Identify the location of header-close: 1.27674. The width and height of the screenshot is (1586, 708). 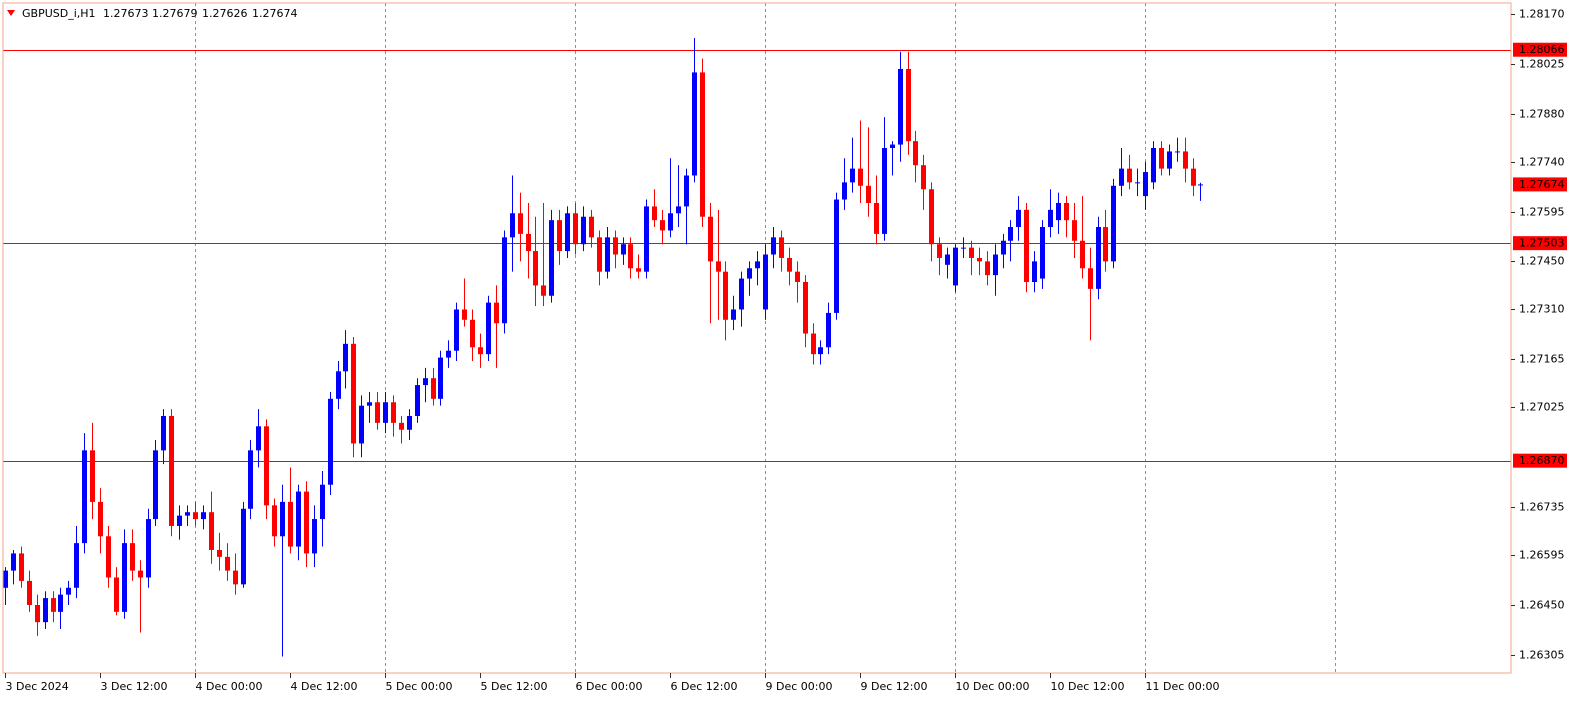
(275, 13).